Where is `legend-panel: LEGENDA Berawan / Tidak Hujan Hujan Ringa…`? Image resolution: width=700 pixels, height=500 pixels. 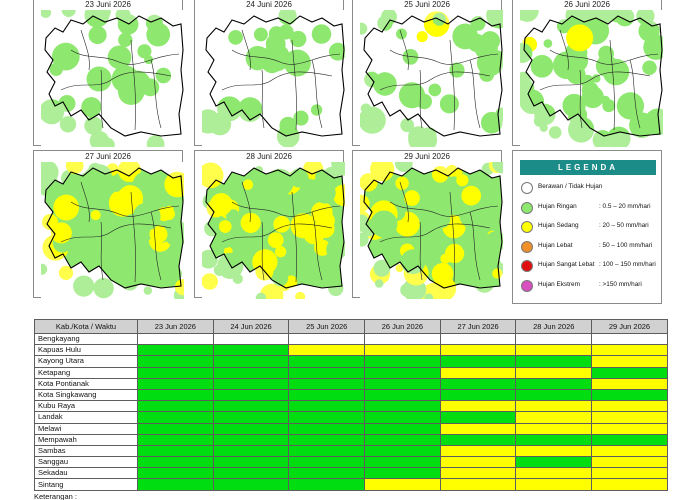
legend-panel: LEGENDA Berawan / Tidak Hujan Hujan Ringa… is located at coordinates (587, 227).